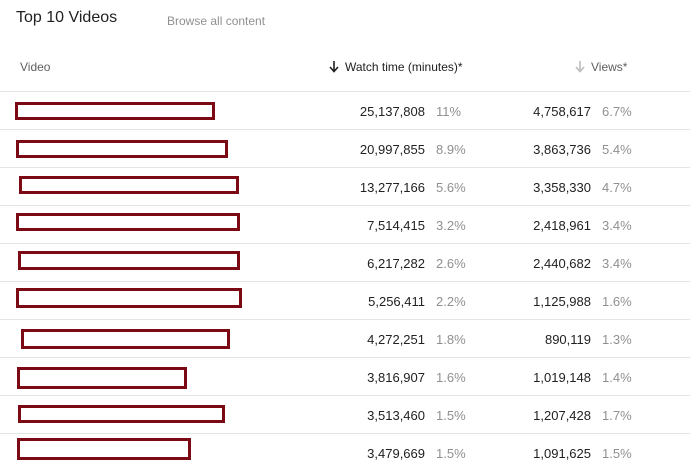  I want to click on watch-time-value: 25,137,808, so click(392, 111).